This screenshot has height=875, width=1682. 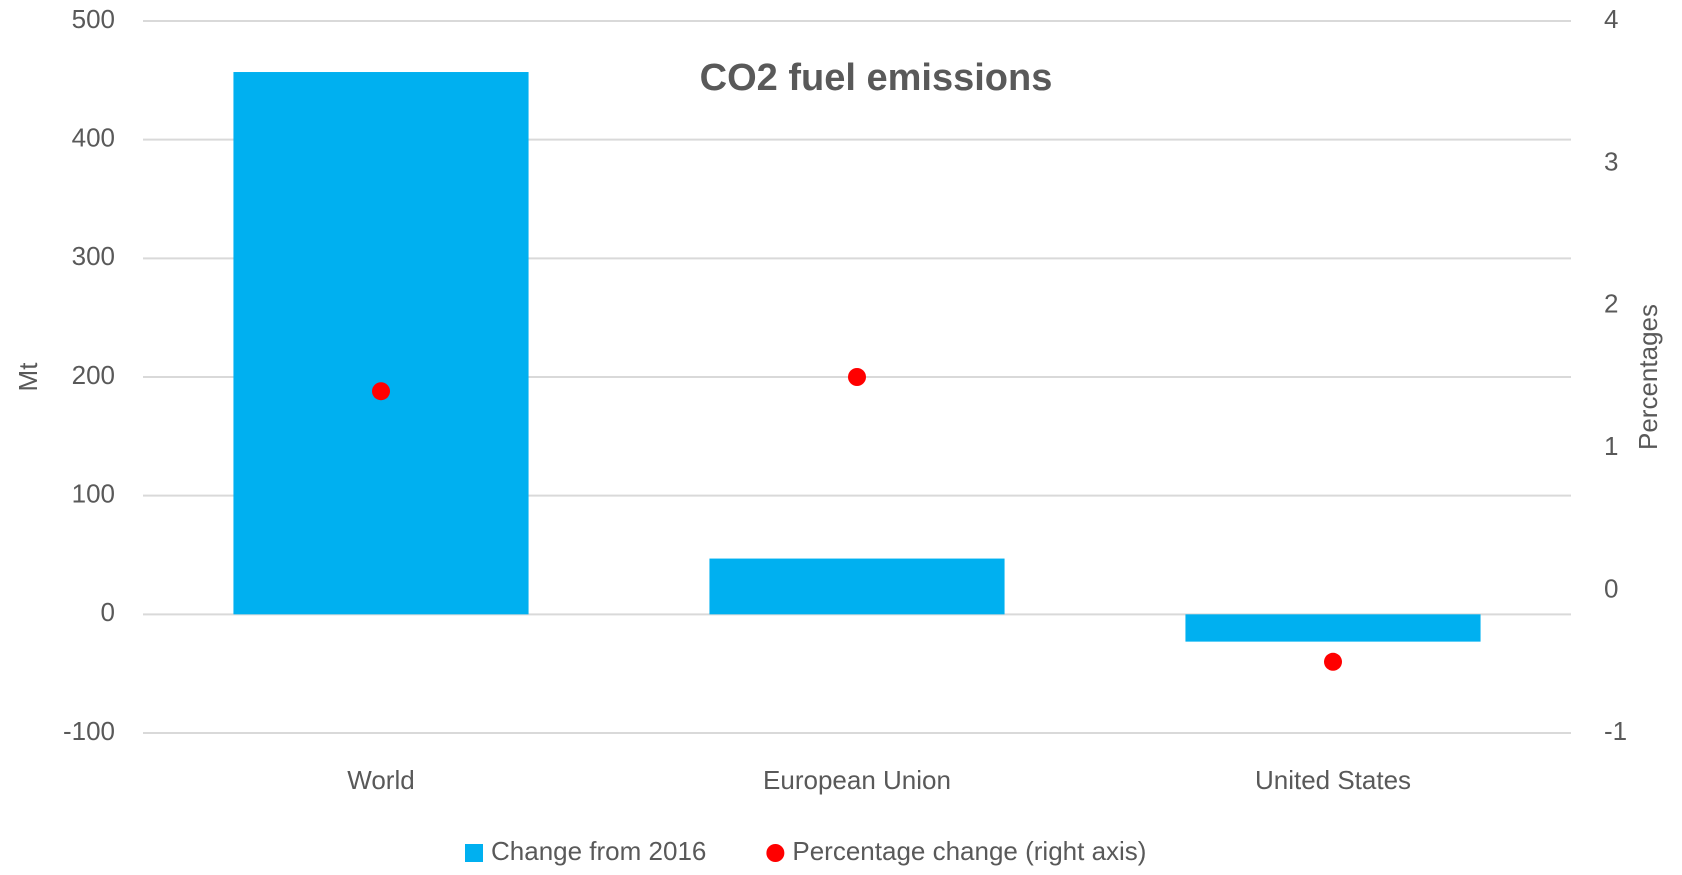 What do you see at coordinates (876, 78) in the screenshot?
I see `chart-title: CO2 fuel emissions` at bounding box center [876, 78].